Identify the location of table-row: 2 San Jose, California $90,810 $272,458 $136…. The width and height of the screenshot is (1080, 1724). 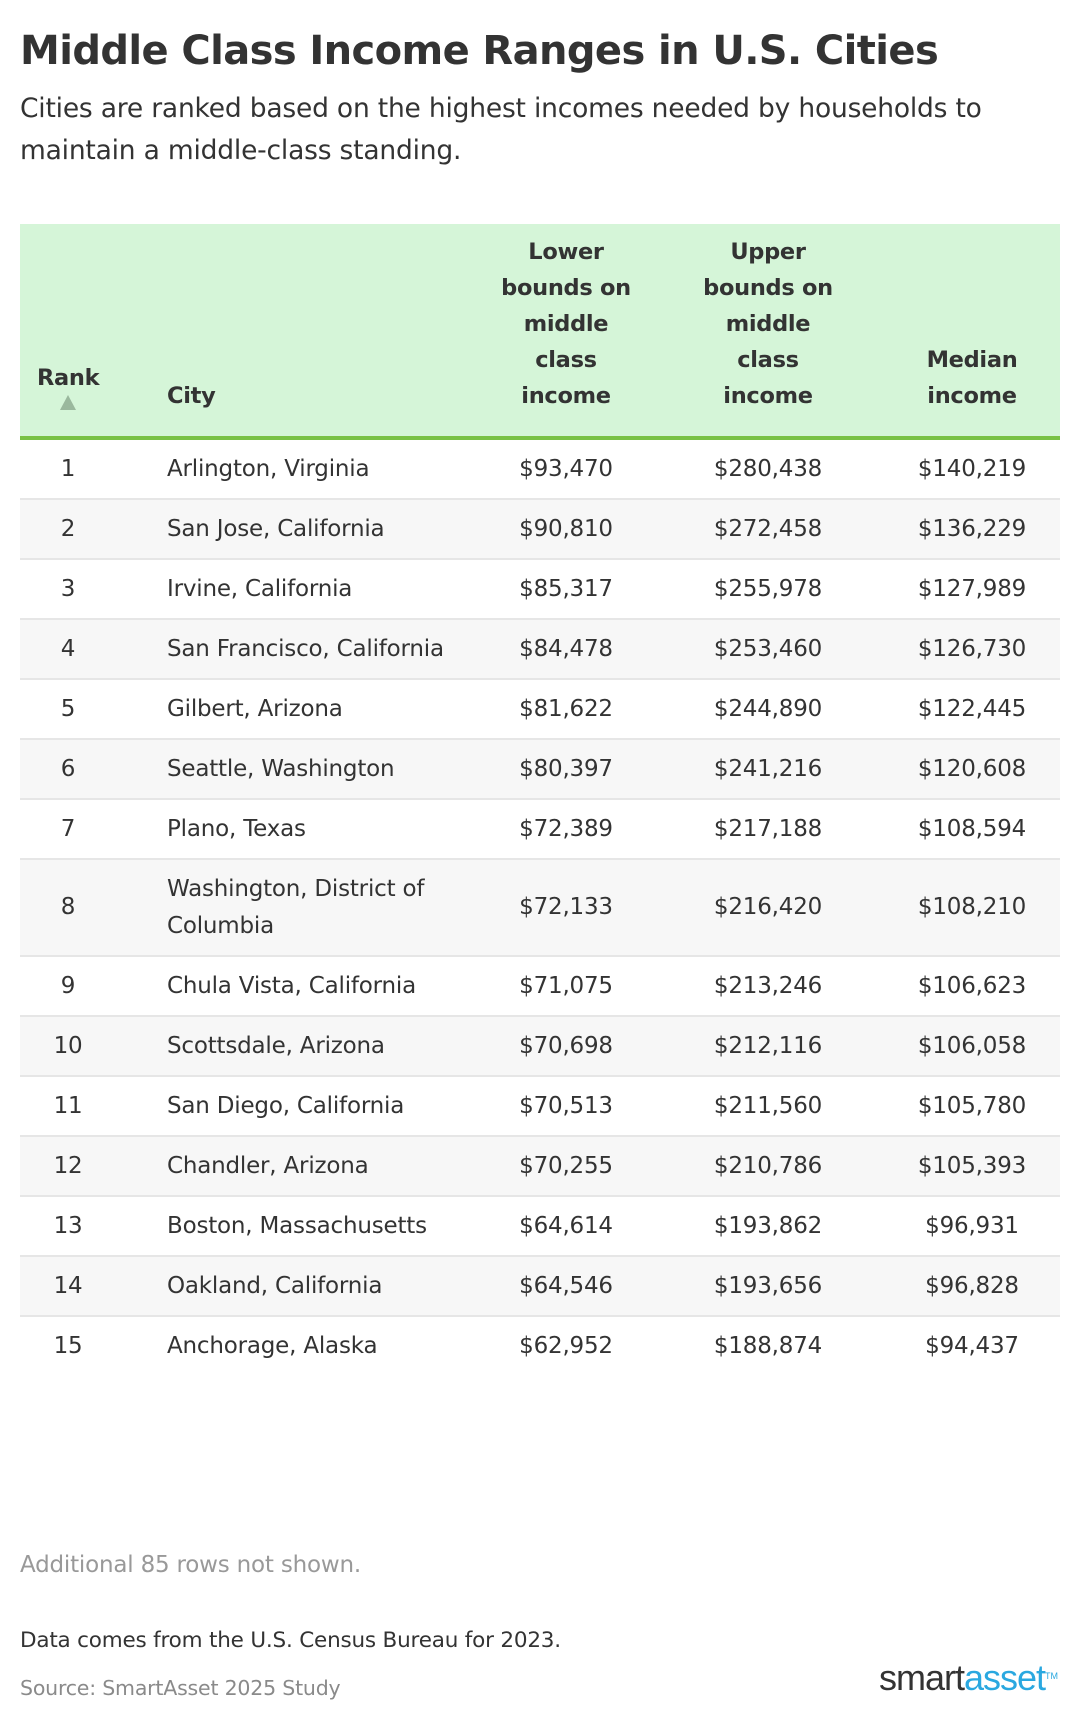
(540, 529).